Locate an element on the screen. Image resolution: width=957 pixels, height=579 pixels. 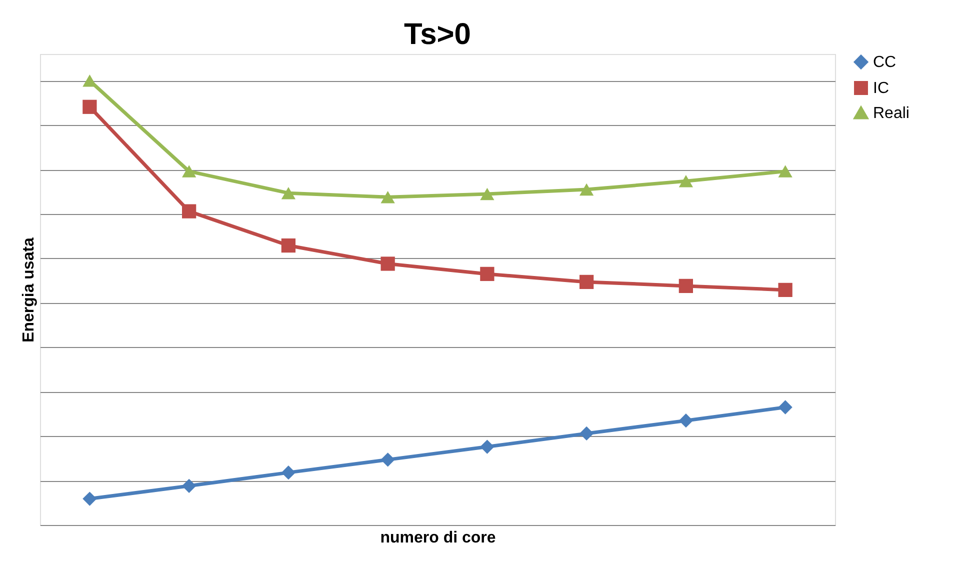
chart-title: Ts>0 is located at coordinates (437, 34).